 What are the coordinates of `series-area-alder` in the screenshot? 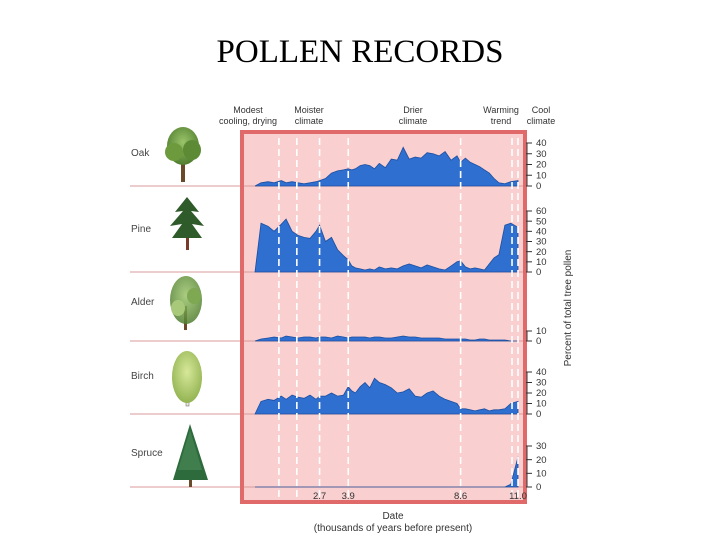 It's located at (386, 338).